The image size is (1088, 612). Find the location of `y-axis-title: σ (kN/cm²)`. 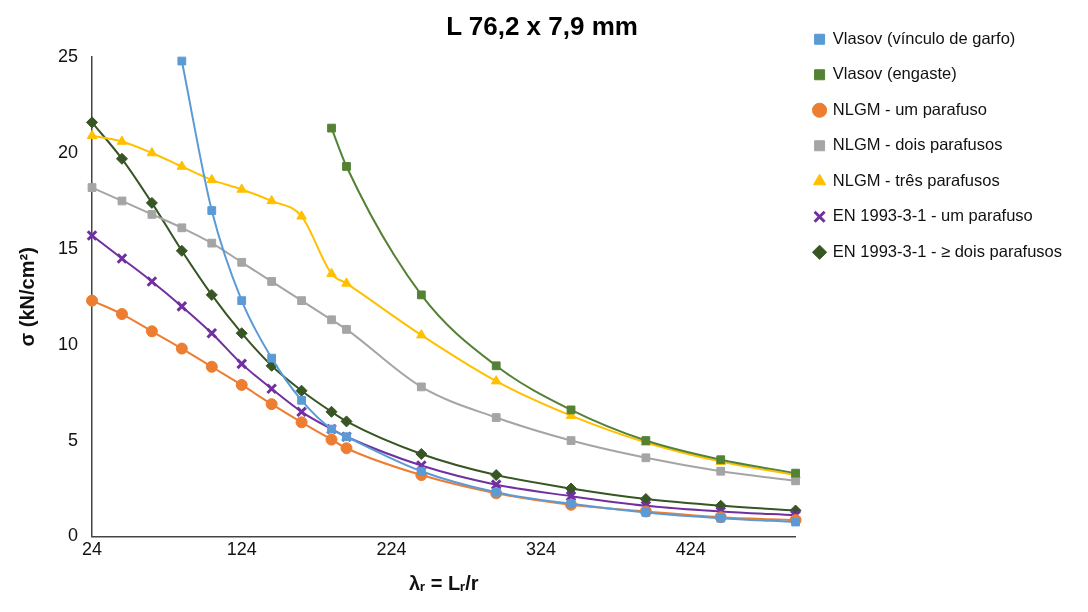

y-axis-title: σ (kN/cm²) is located at coordinates (26, 297).